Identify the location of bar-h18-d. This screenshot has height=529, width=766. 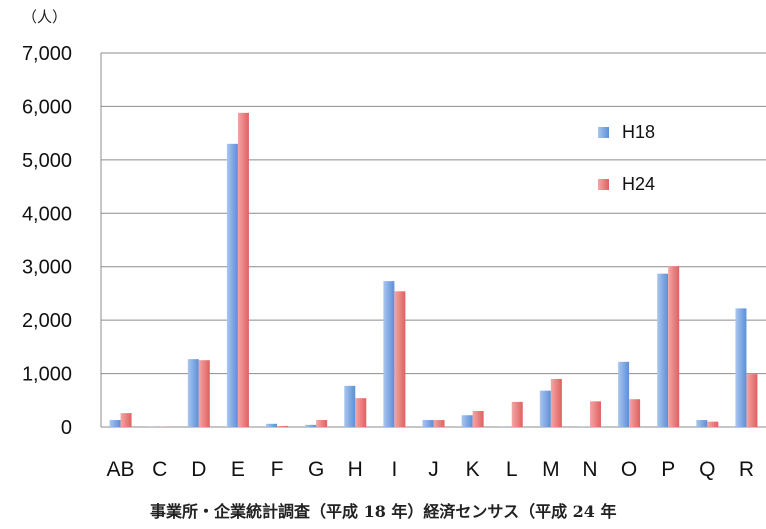
(193, 393).